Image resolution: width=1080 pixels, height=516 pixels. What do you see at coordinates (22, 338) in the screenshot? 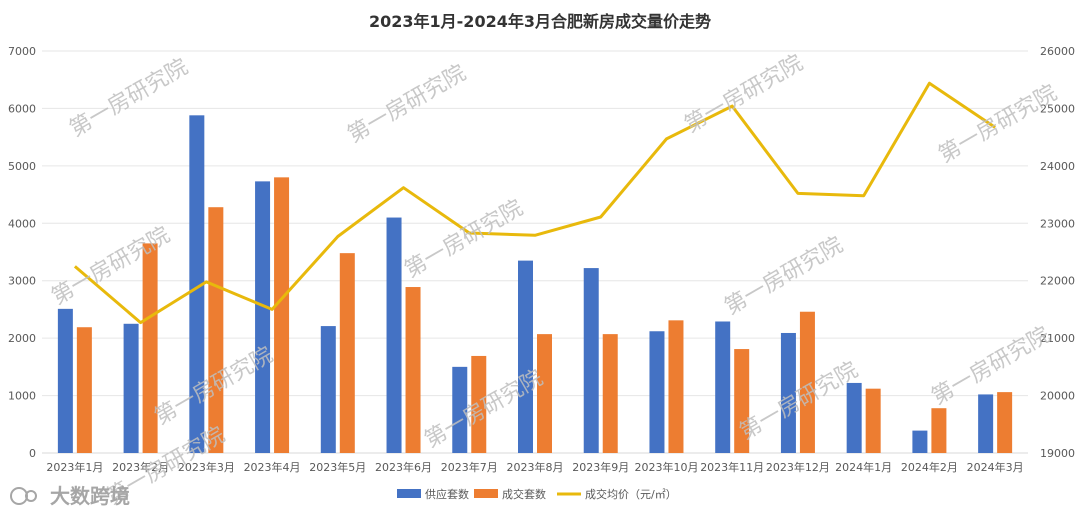
I see `left-tick-label: 2000` at bounding box center [22, 338].